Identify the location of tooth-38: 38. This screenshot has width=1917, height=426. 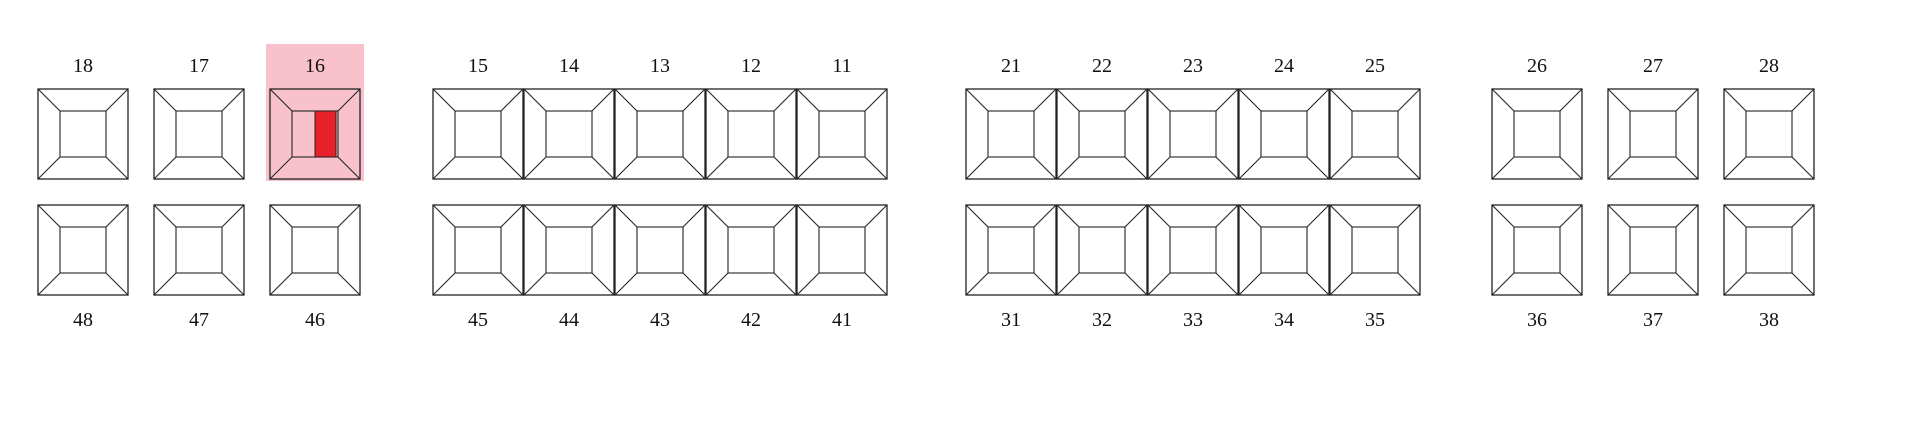
(1769, 267).